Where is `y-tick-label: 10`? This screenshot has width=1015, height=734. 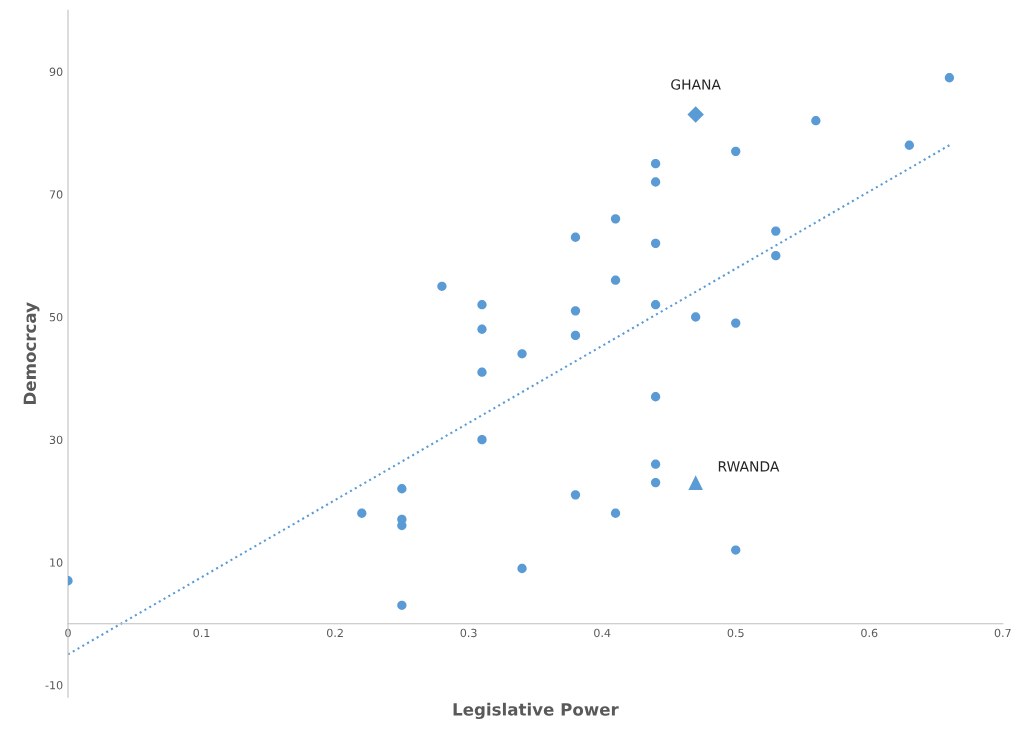
y-tick-label: 10 is located at coordinates (56, 562).